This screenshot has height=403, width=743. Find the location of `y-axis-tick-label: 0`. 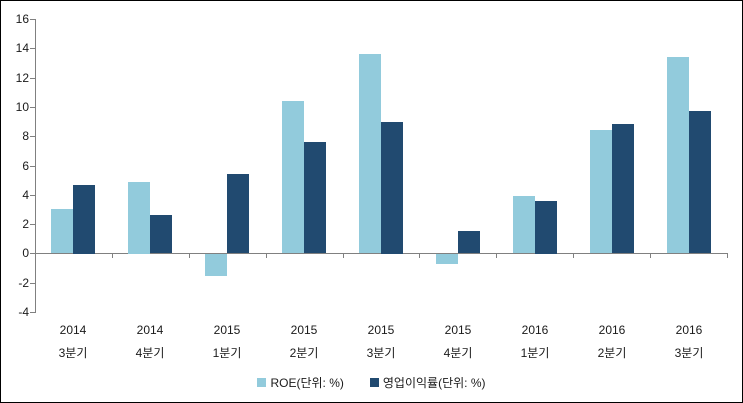

y-axis-tick-label: 0 is located at coordinates (25, 253).